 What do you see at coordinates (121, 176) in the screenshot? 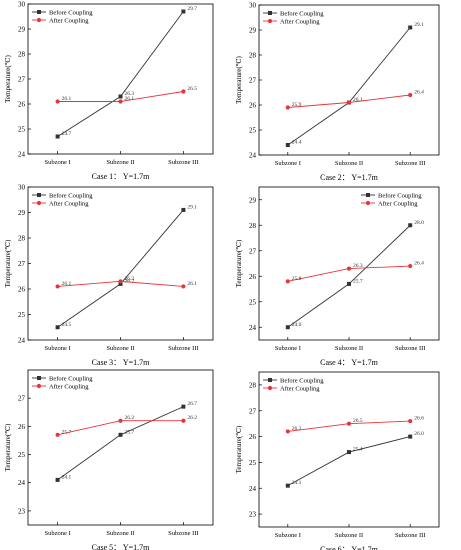
I see `chart-caption: Case 1： Y=1.7m` at bounding box center [121, 176].